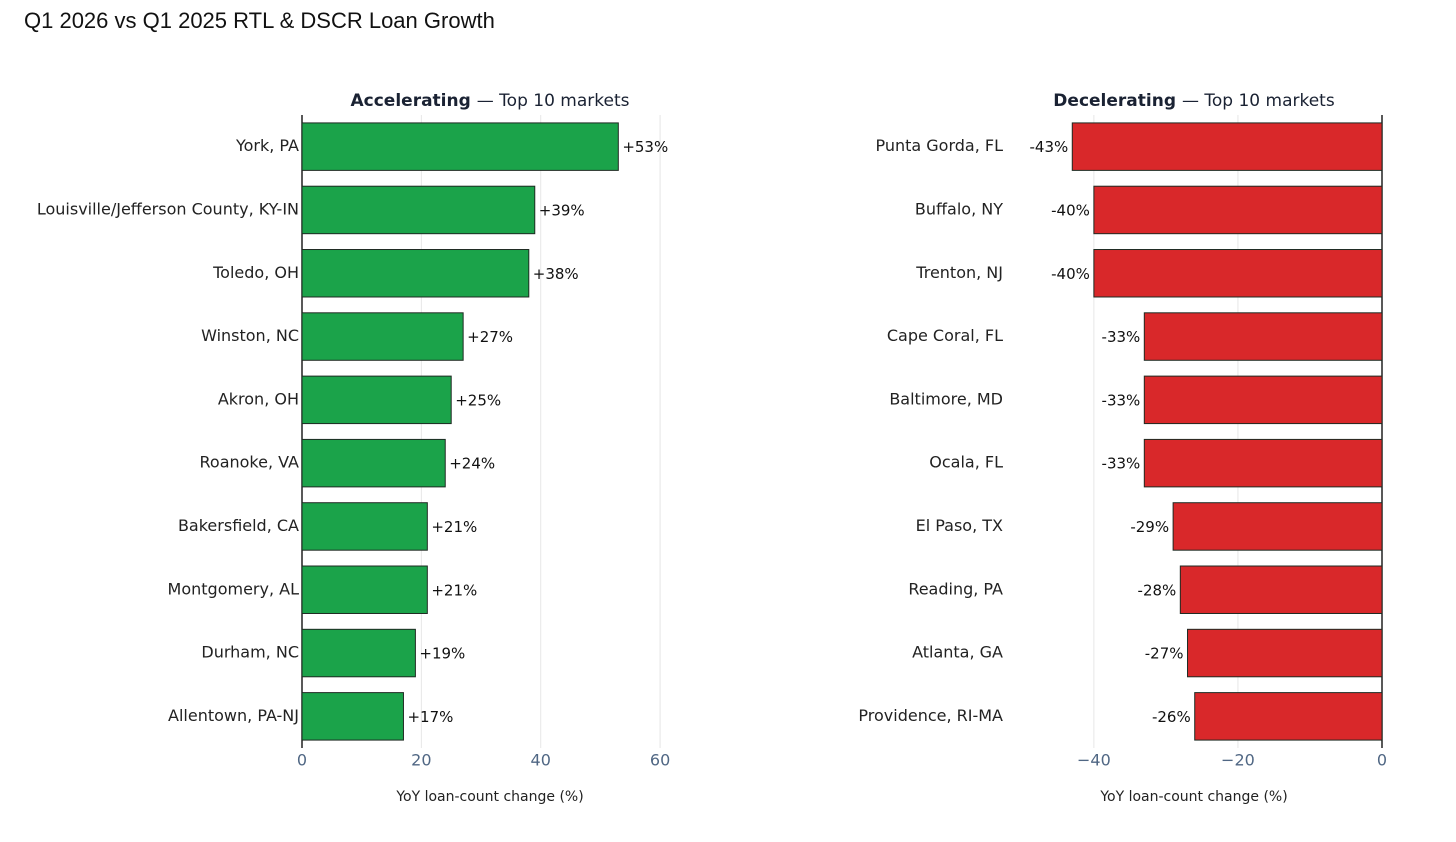  Describe the element at coordinates (541, 760) in the screenshot. I see `x-tick-label: 40` at that location.